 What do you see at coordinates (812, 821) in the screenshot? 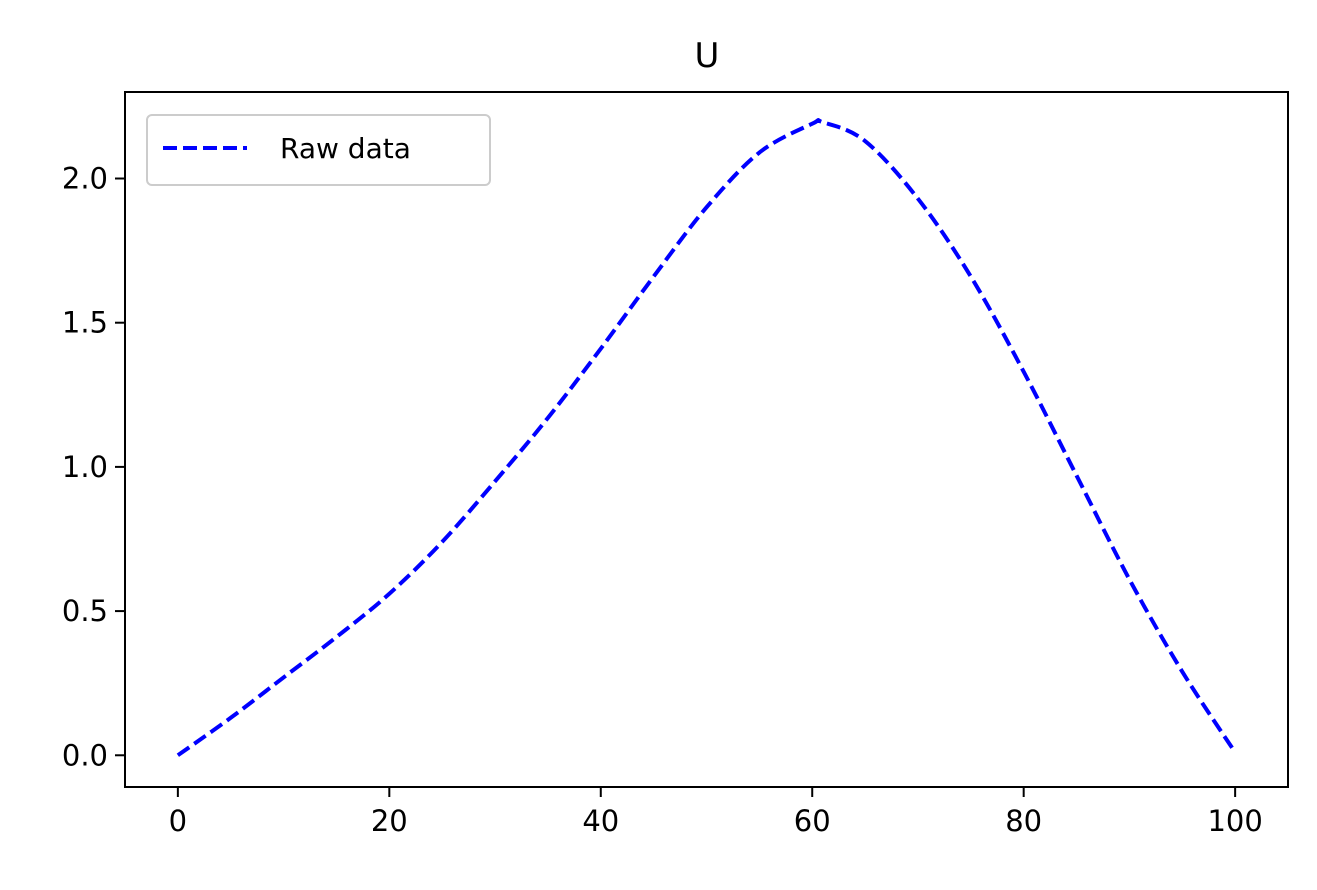
I see `x-tick-label: 60` at bounding box center [812, 821].